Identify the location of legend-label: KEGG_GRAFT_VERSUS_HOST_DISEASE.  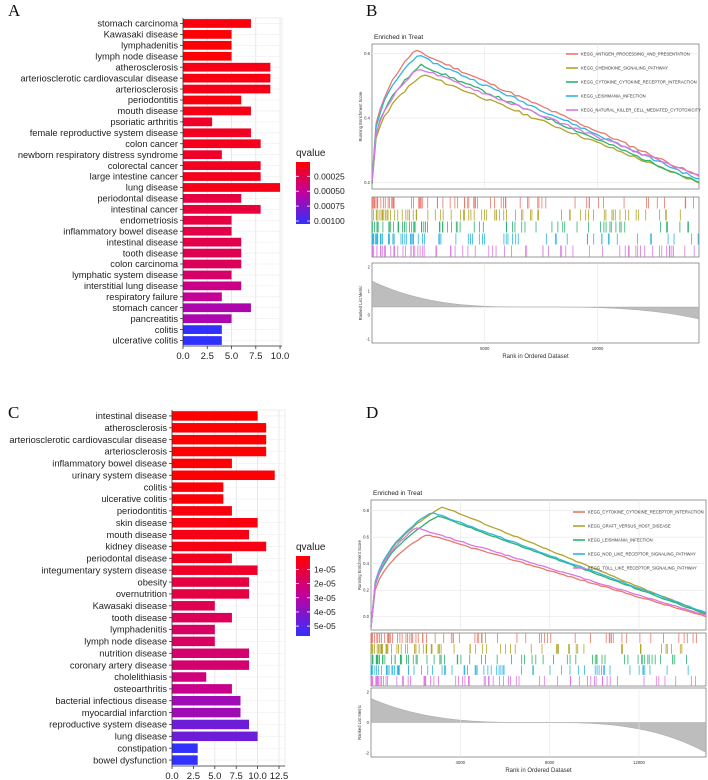
(629, 526).